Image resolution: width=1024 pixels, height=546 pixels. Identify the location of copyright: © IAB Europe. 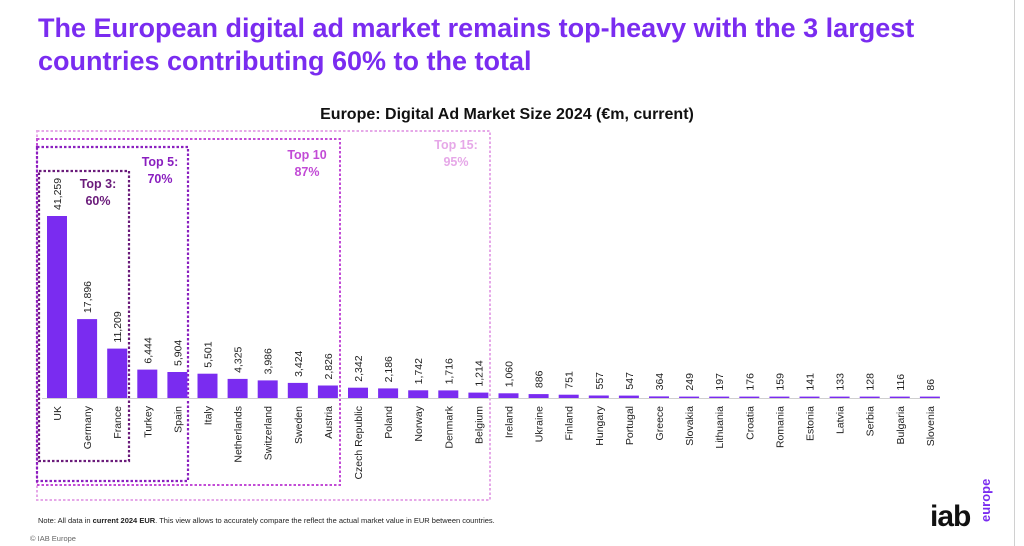
(53, 538).